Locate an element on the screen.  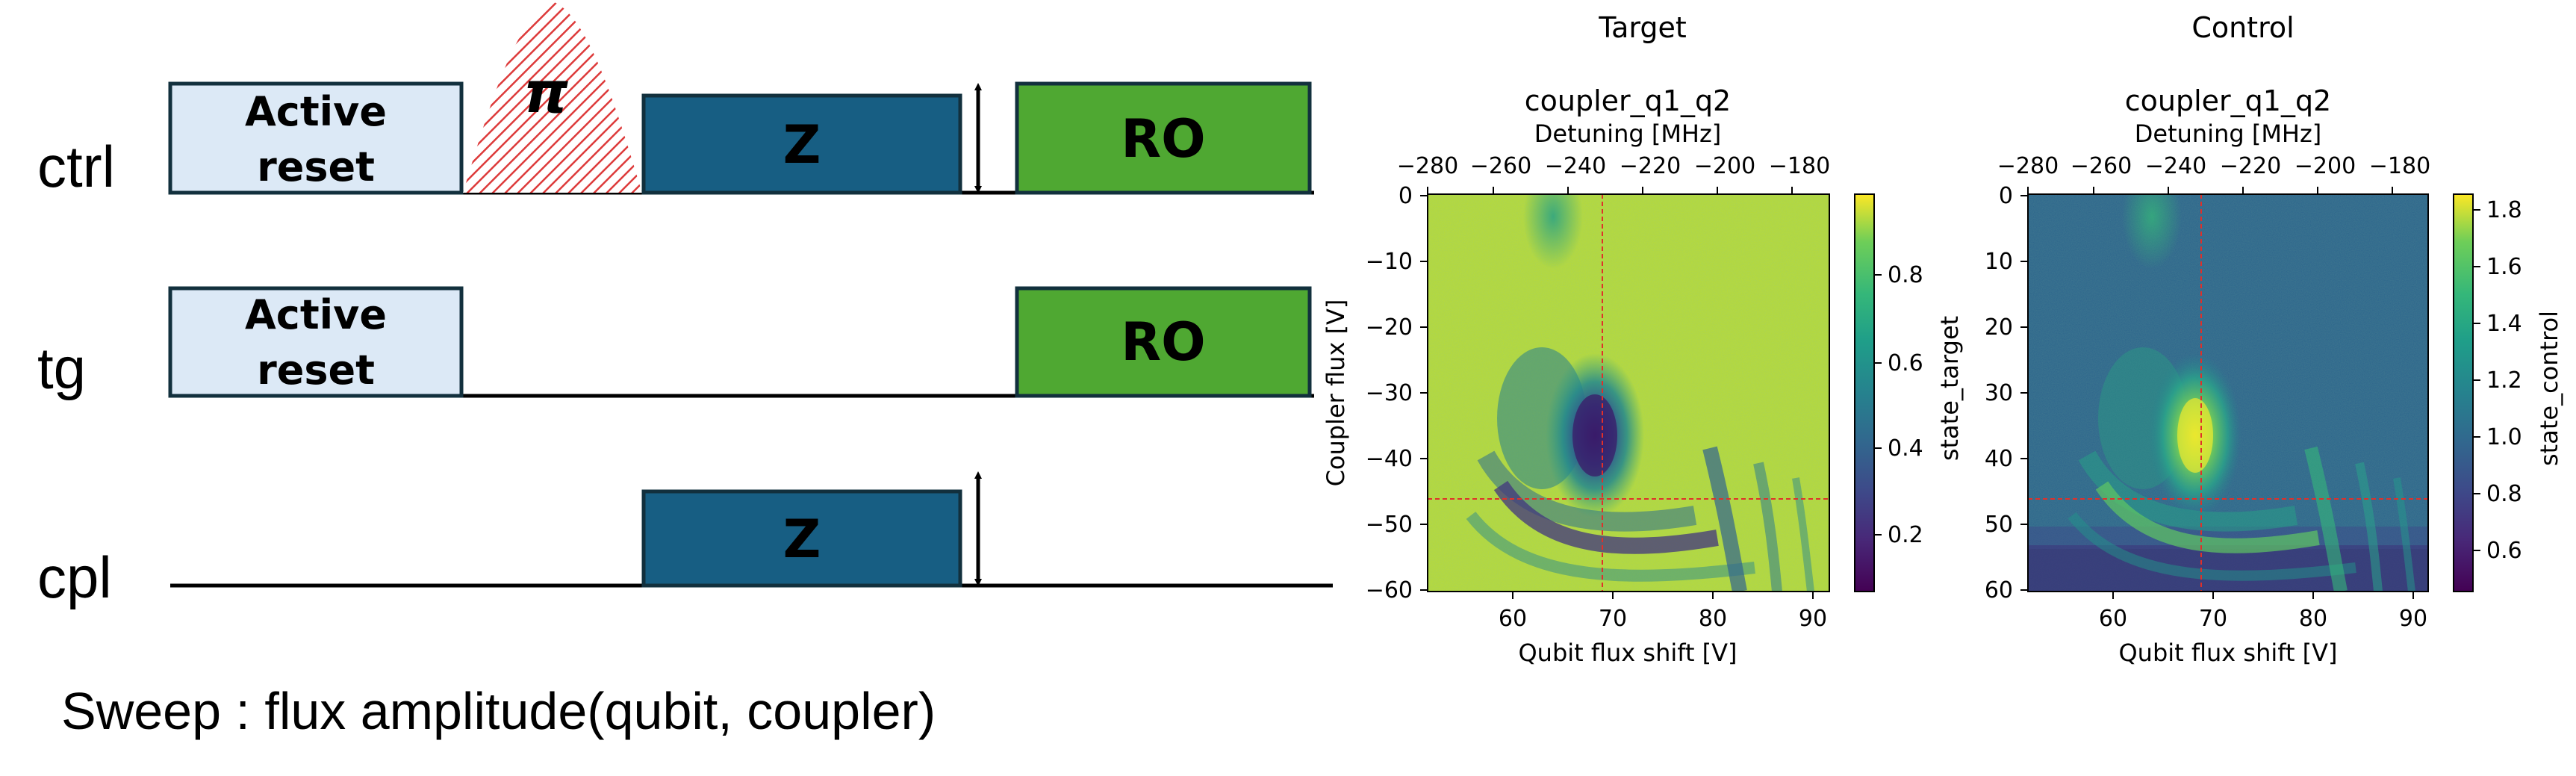
control-y-tick-label: 50 is located at coordinates (1999, 525).